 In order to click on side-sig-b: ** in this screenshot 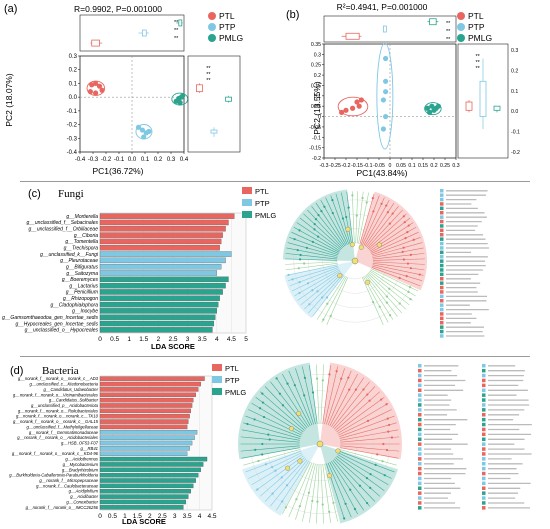, I will do `click(478, 69)`.